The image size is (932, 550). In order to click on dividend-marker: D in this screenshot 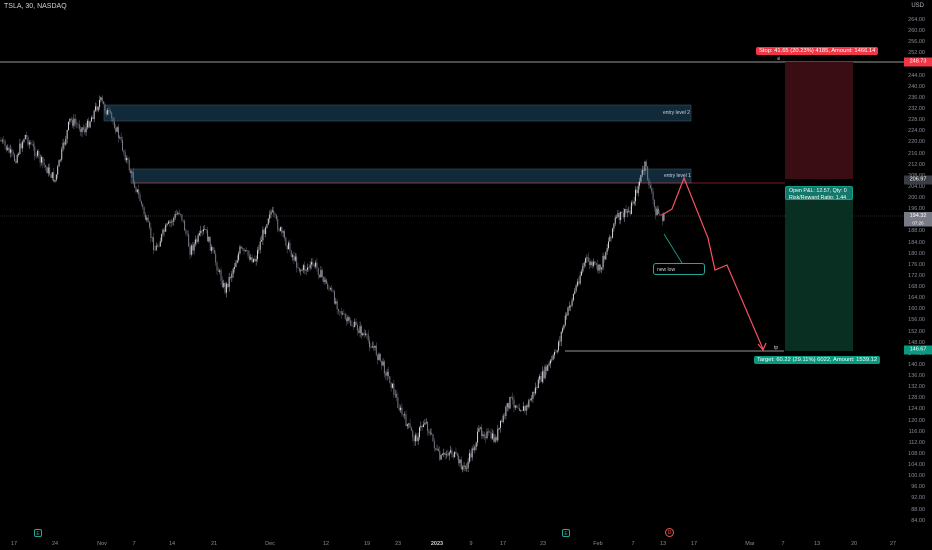, I will do `click(669, 532)`.